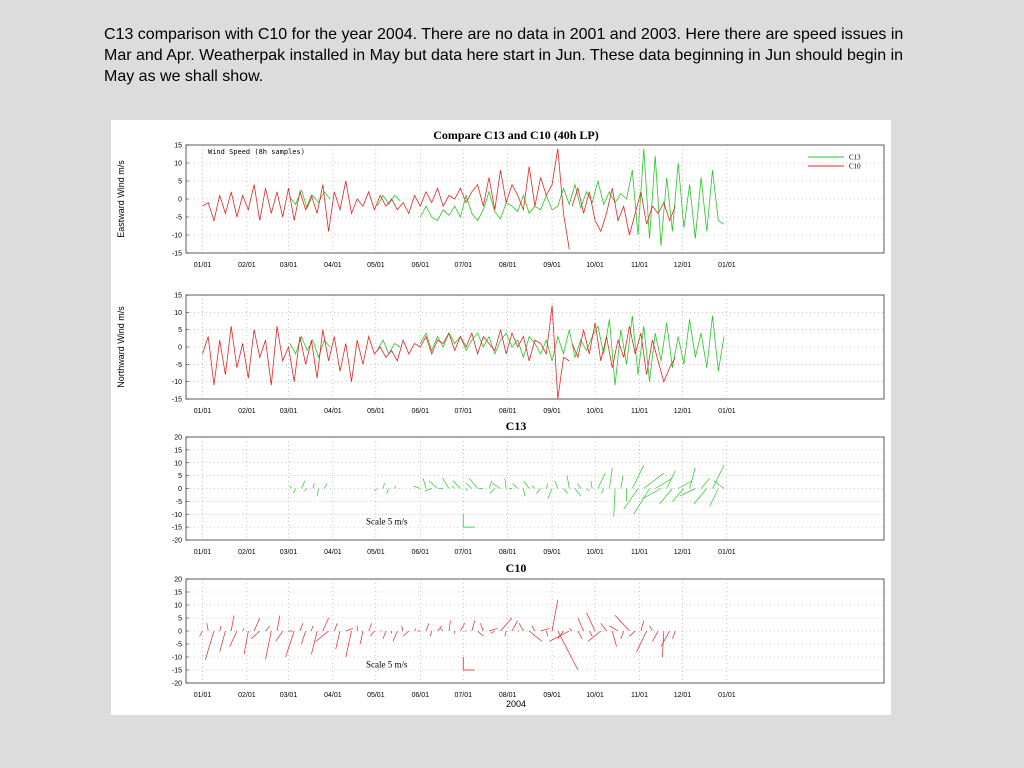 The image size is (1024, 768). Describe the element at coordinates (639, 265) in the screenshot. I see `x-tick-label: 11/01` at that location.